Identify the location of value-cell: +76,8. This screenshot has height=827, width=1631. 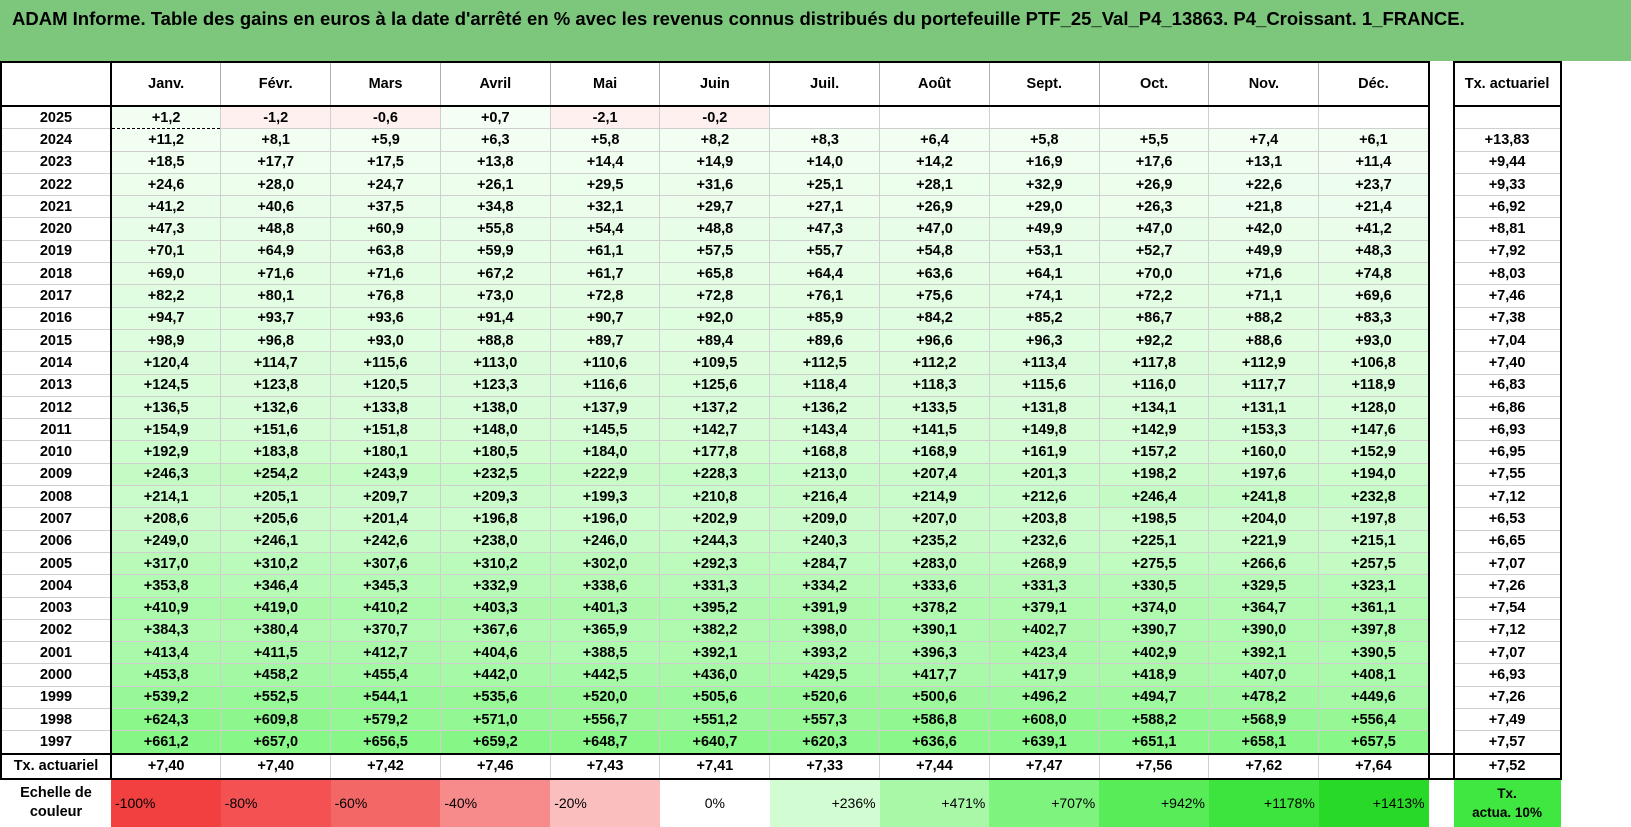
(385, 296).